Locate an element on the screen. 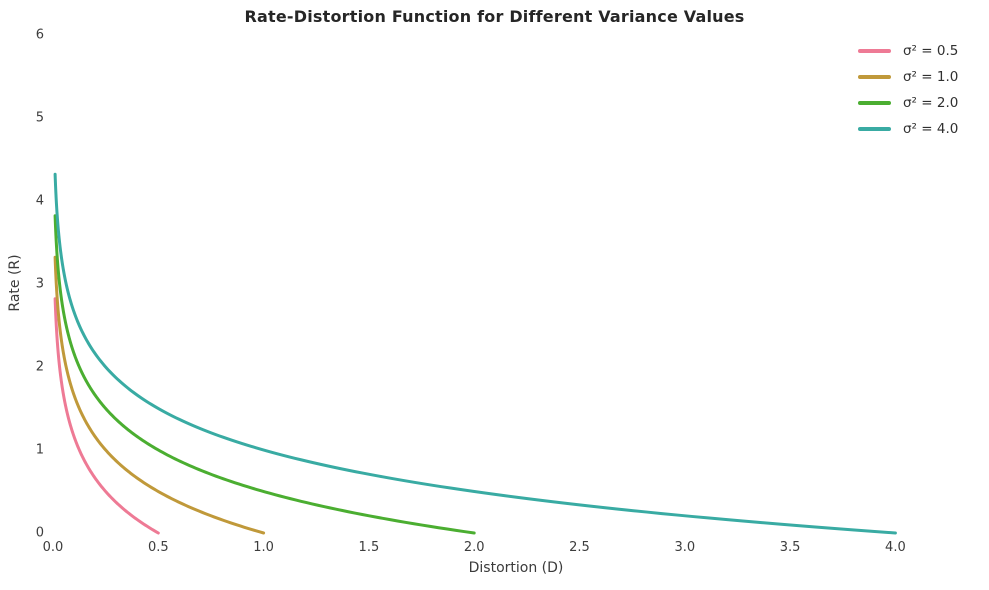  legend: σ² = 0.5 σ² = 1.0 σ² = 2.0 σ² = 4.0 is located at coordinates (908, 90).